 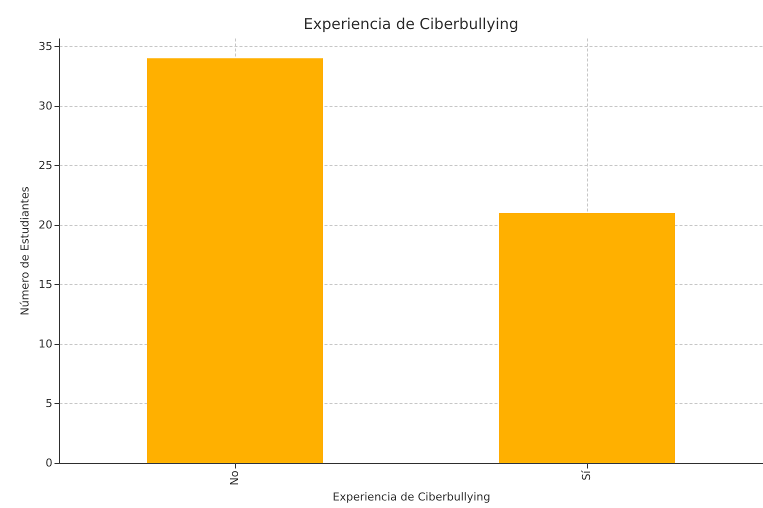 I want to click on x-axis-title: Experiencia de Ciberbullying, so click(x=411, y=497).